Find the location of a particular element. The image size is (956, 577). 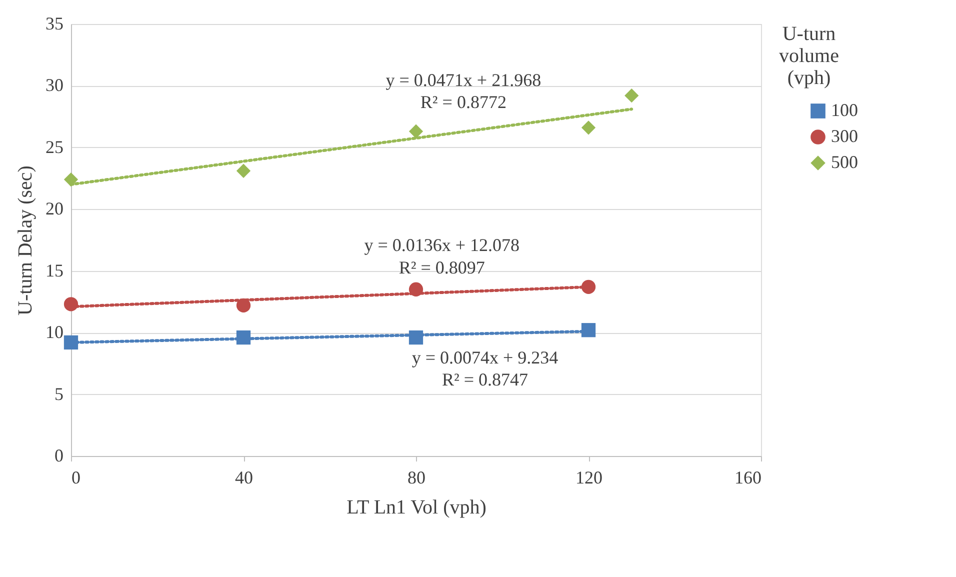

y-tick-label: 25 is located at coordinates (55, 146).